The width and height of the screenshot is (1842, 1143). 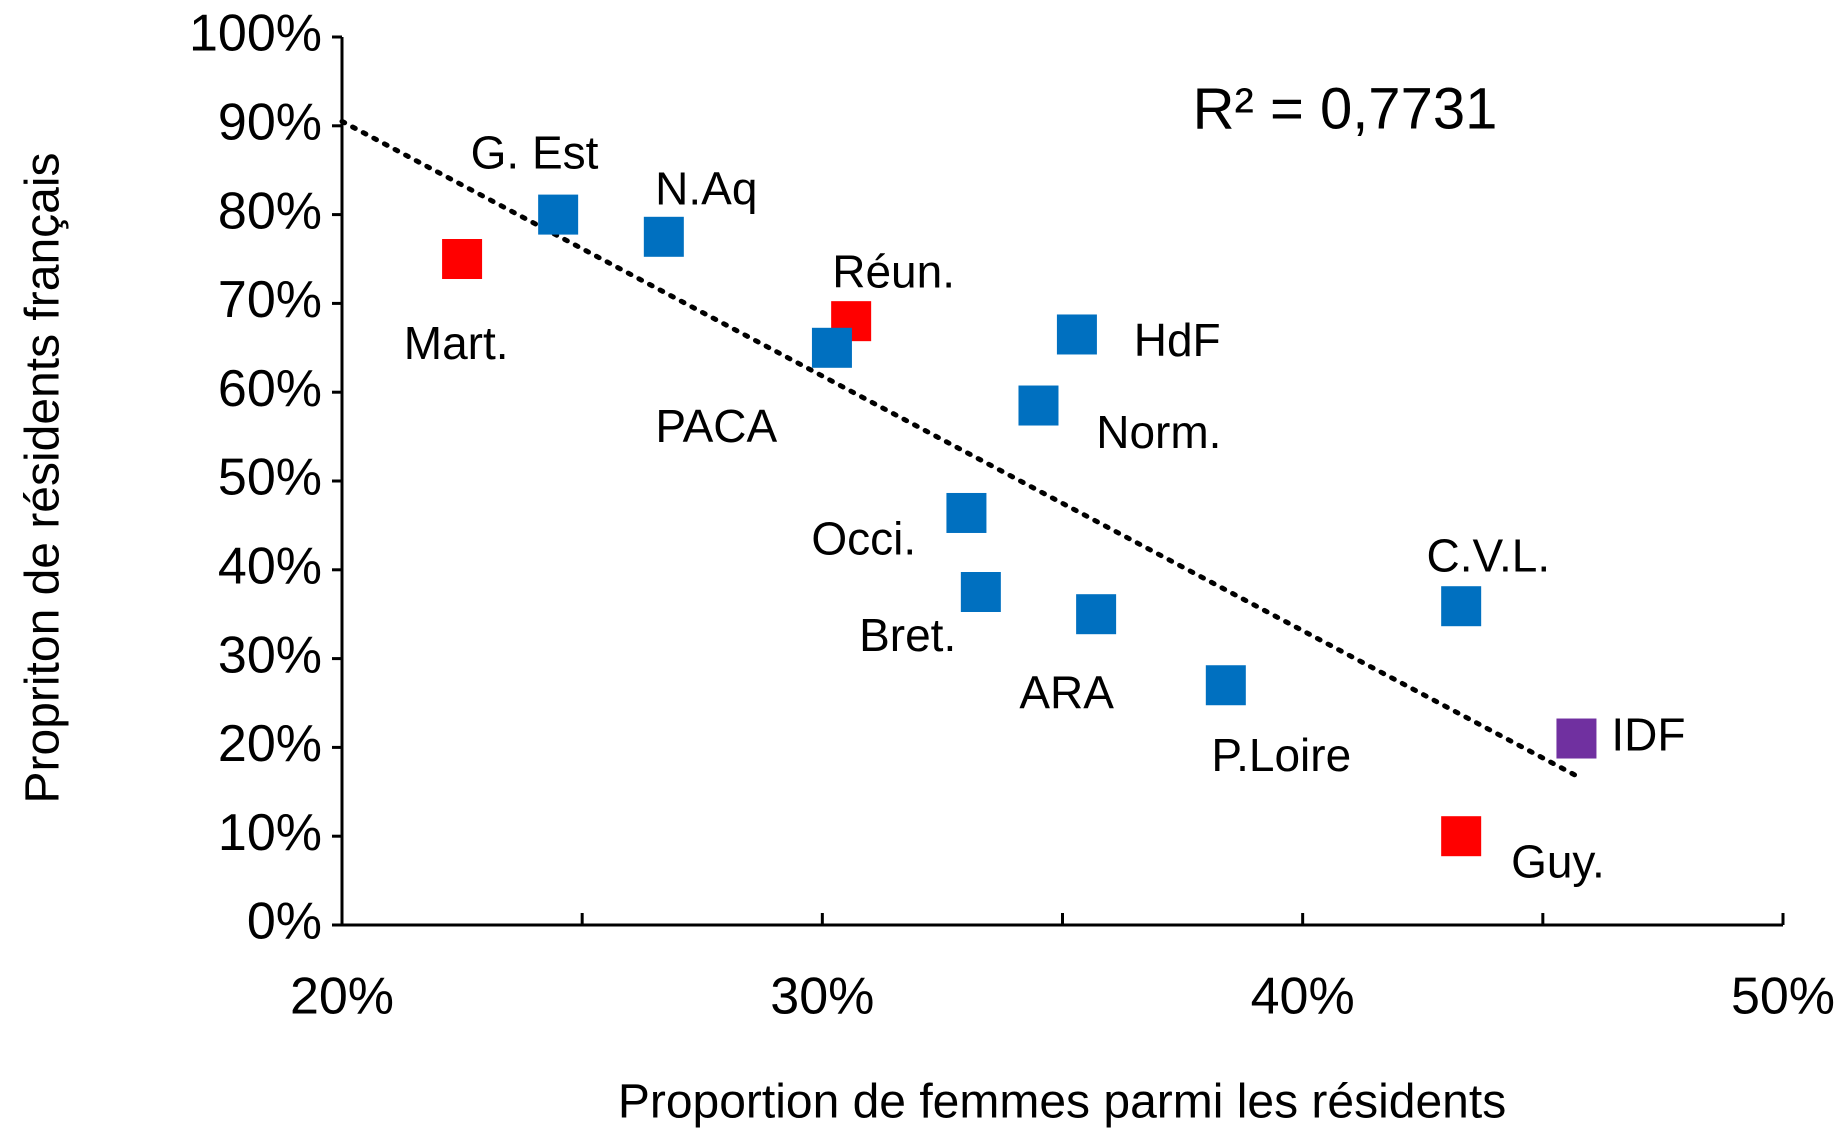 I want to click on point-label: P.Loire, so click(x=1281, y=755).